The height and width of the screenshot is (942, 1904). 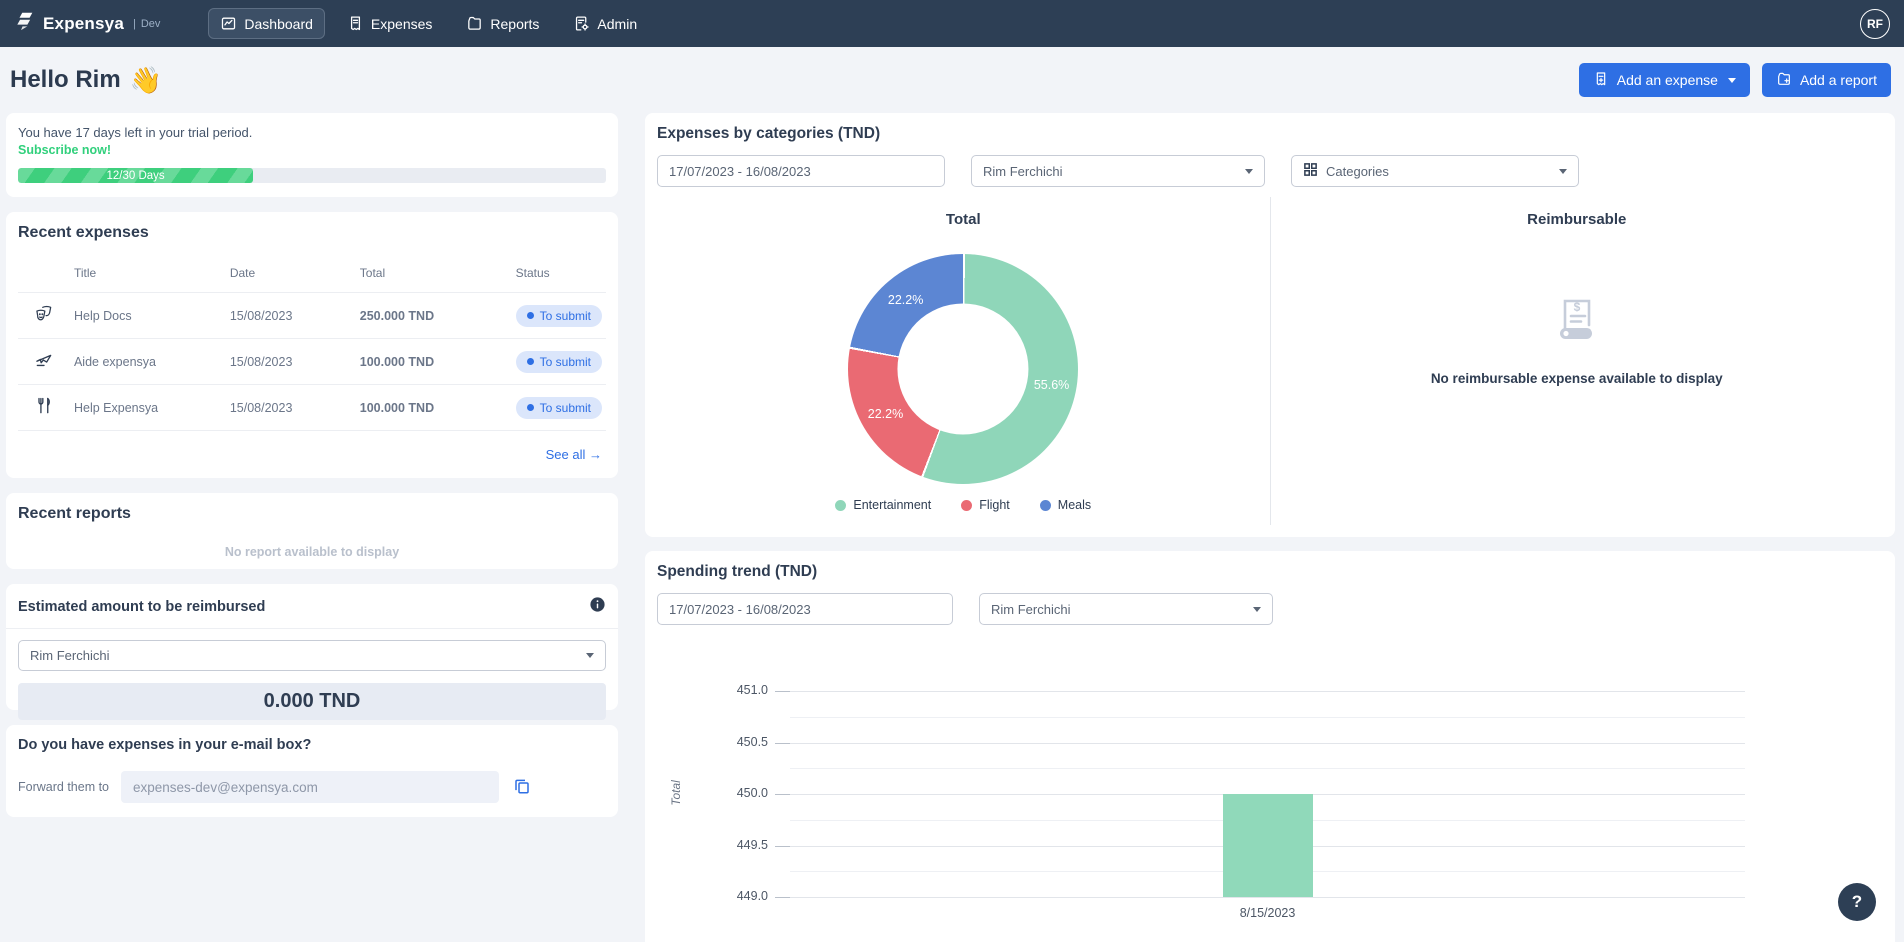 What do you see at coordinates (1435, 171) in the screenshot?
I see `categories-filter-select: Categories` at bounding box center [1435, 171].